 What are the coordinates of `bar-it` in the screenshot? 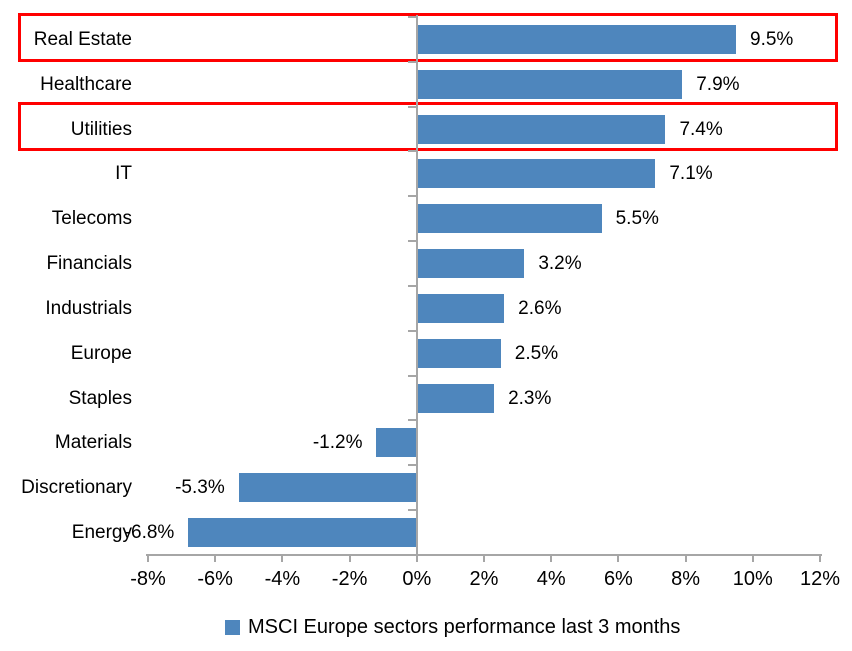 It's located at (536, 174).